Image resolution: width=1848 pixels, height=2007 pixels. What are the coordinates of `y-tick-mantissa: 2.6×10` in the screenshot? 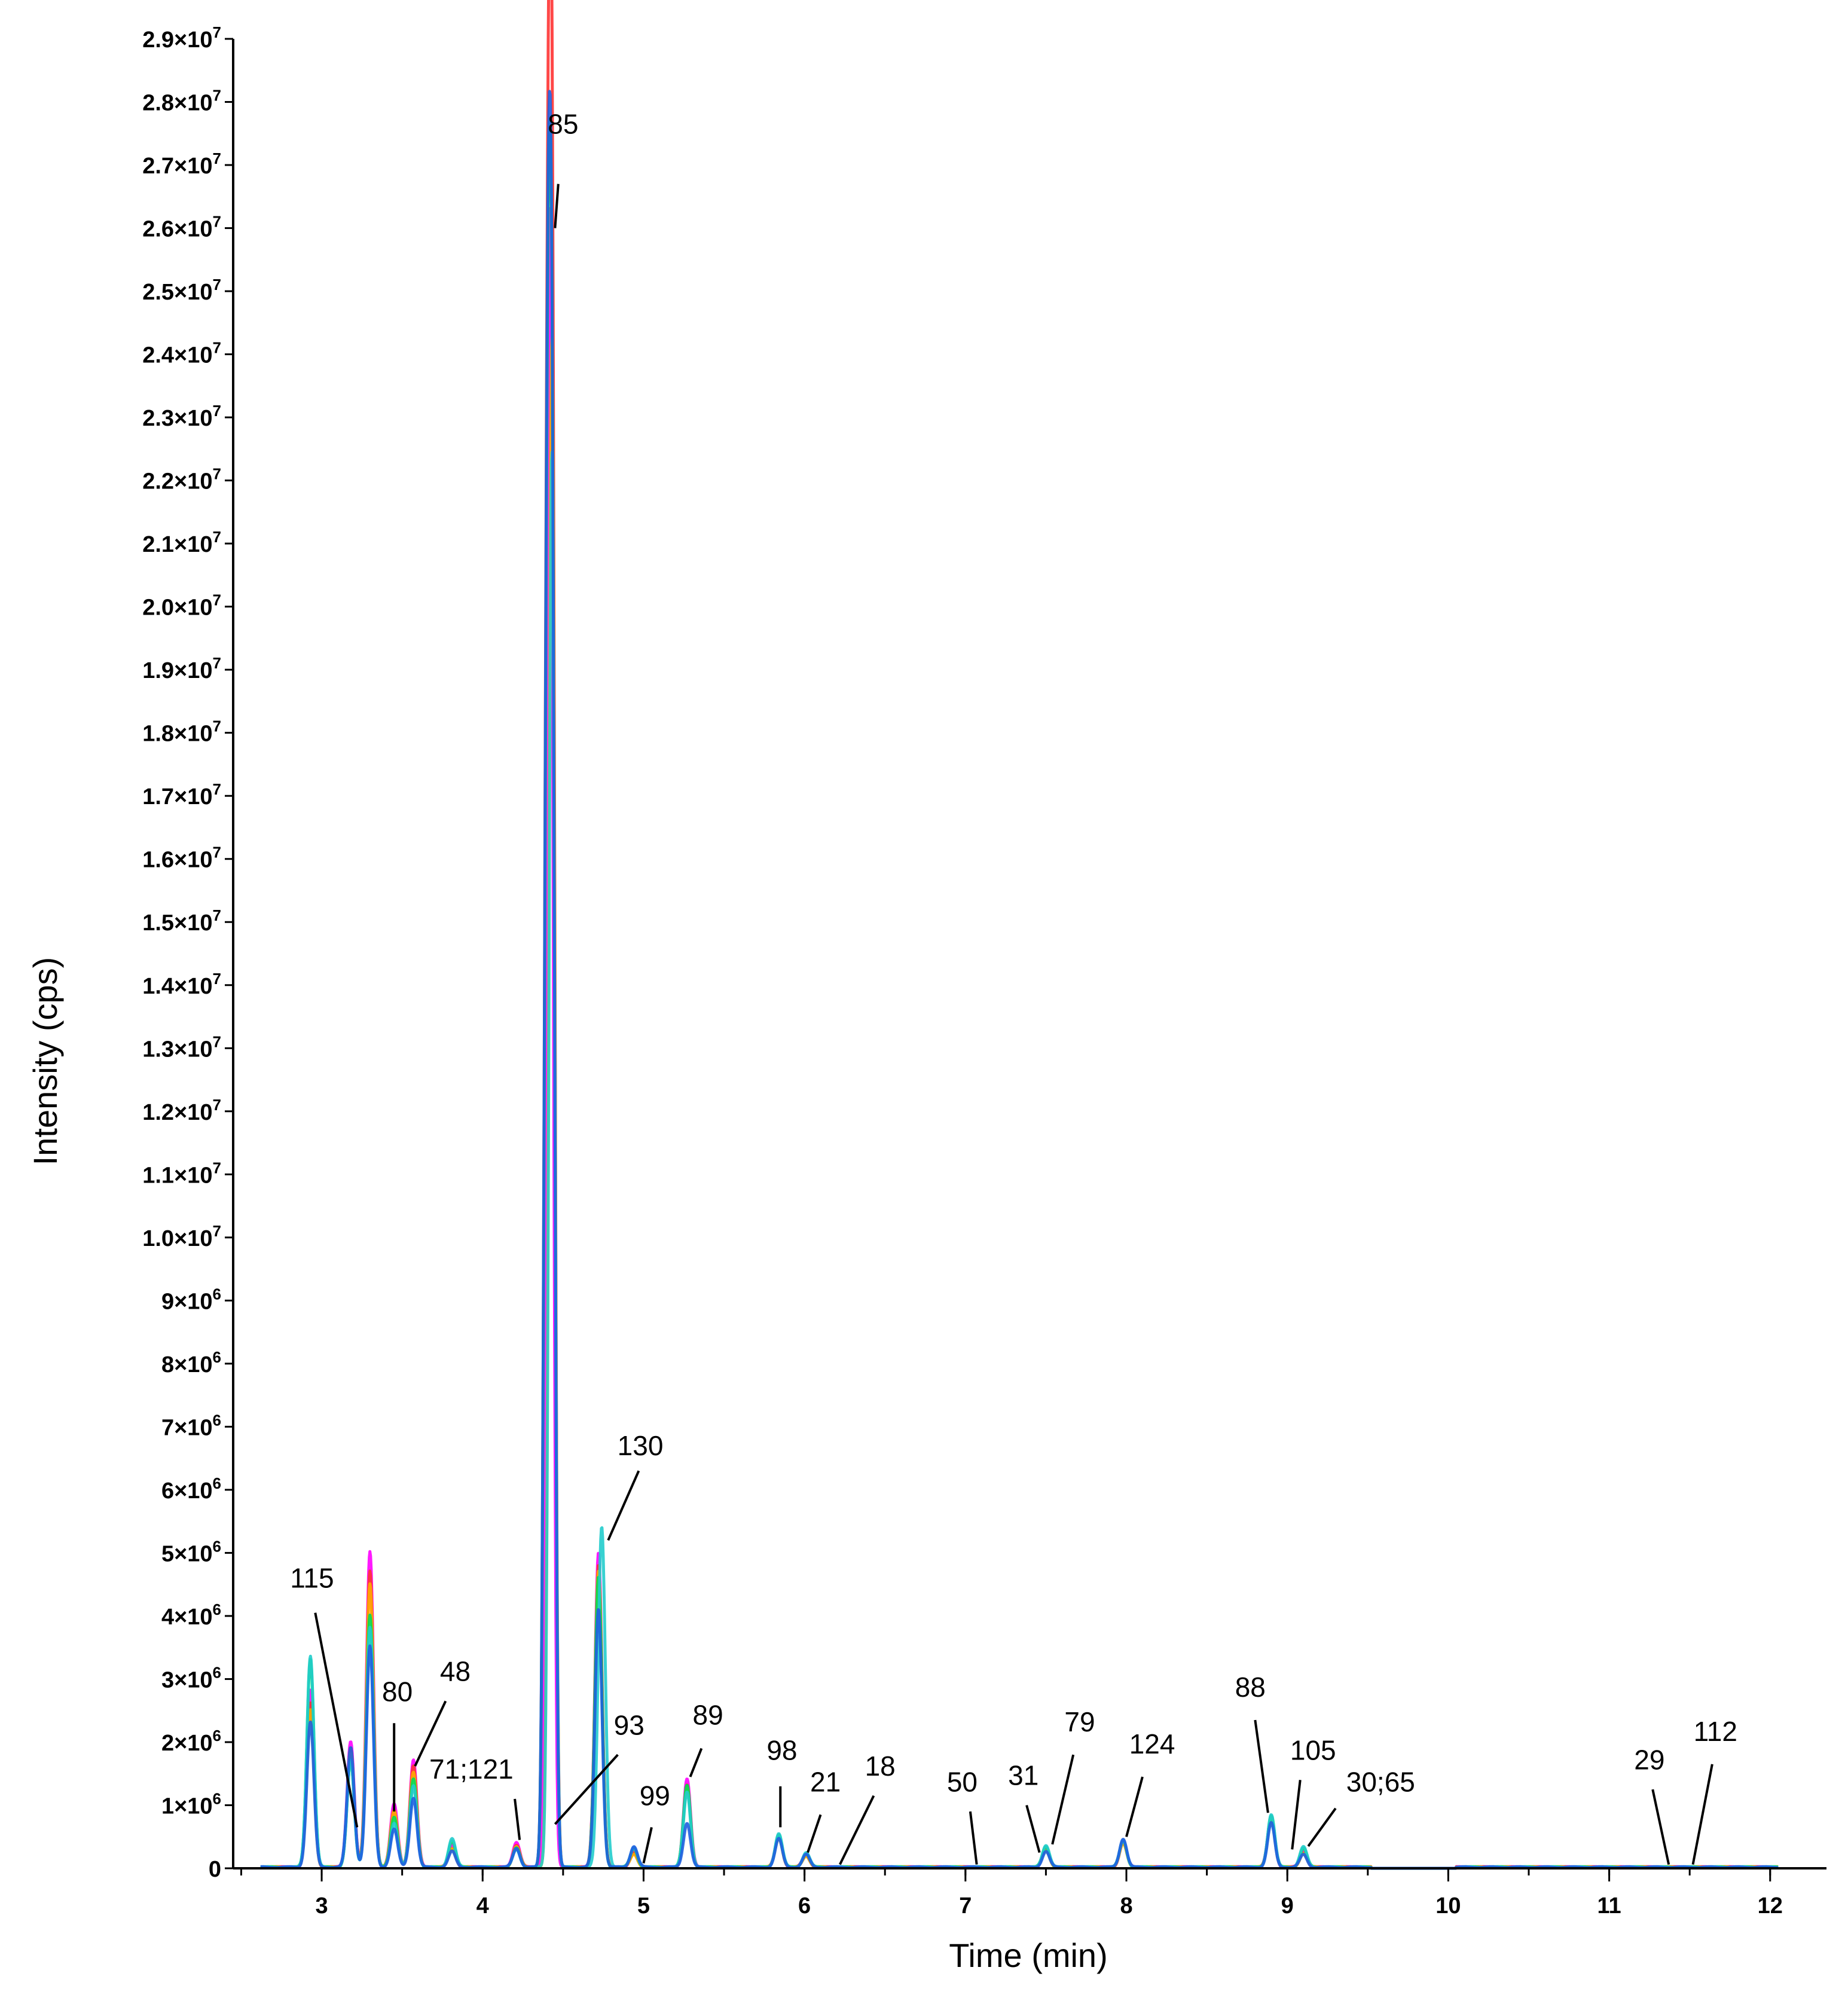 It's located at (177, 229).